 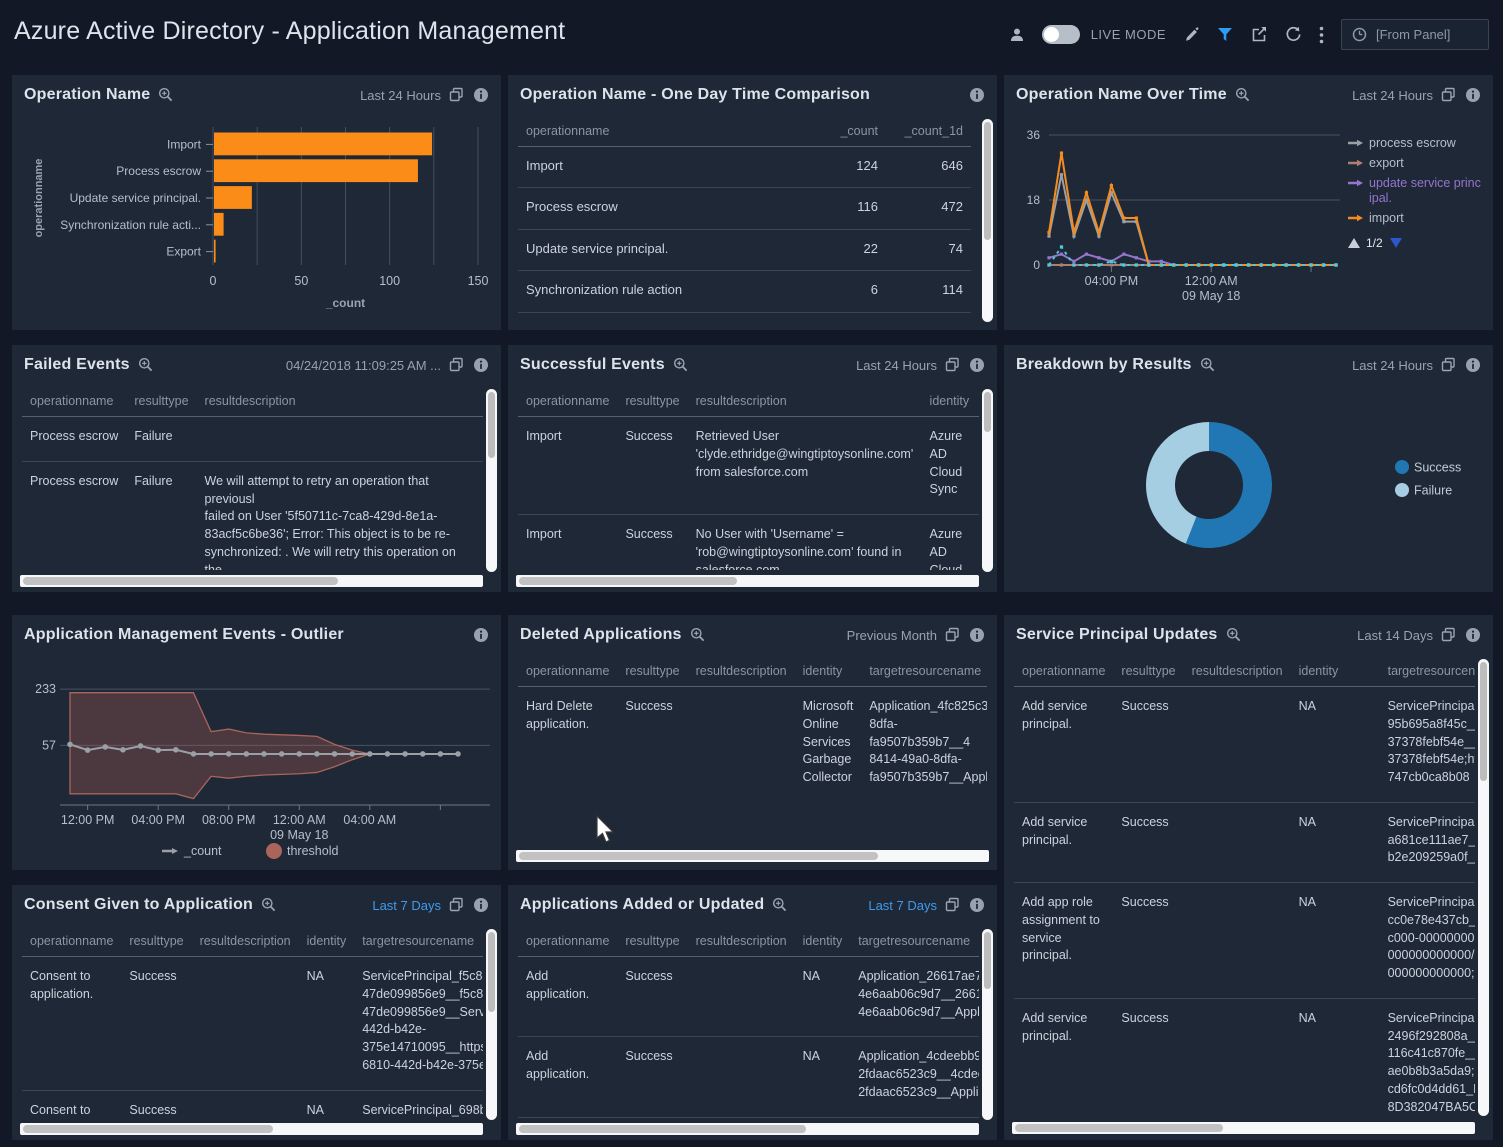 I want to click on time-range-input: [From Panel], so click(x=1415, y=34).